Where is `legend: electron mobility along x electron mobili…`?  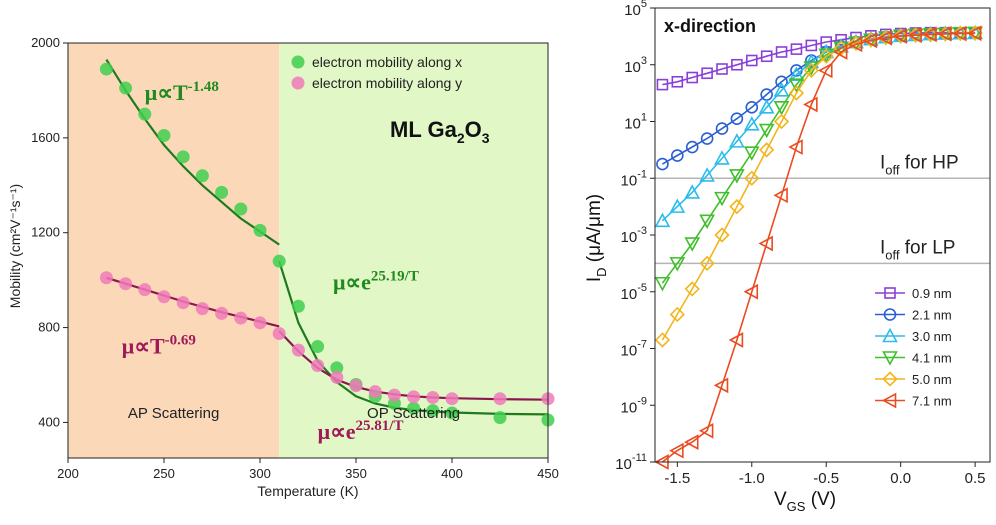 legend: electron mobility along x electron mobili… is located at coordinates (376, 72).